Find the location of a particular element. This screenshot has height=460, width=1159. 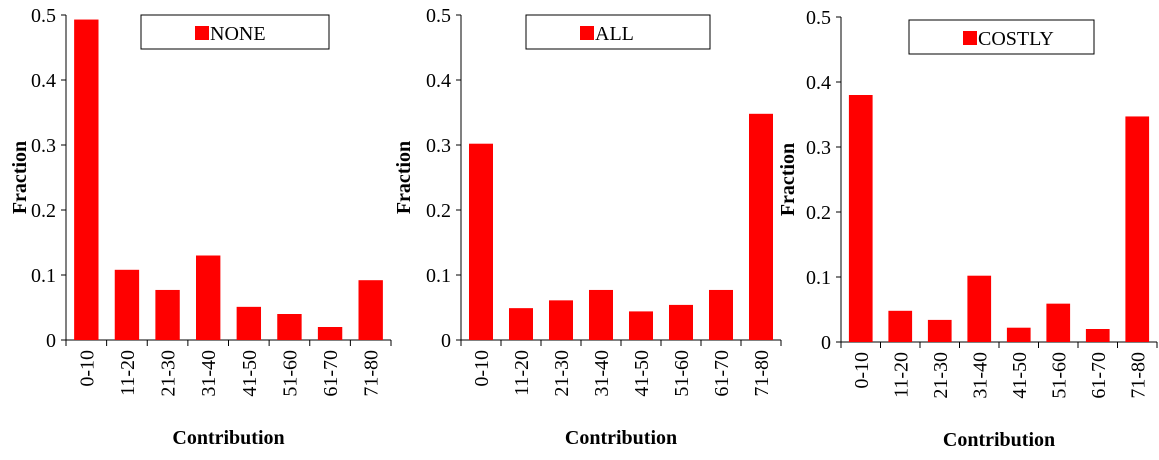

legend-label: COSTLY is located at coordinates (1016, 39).